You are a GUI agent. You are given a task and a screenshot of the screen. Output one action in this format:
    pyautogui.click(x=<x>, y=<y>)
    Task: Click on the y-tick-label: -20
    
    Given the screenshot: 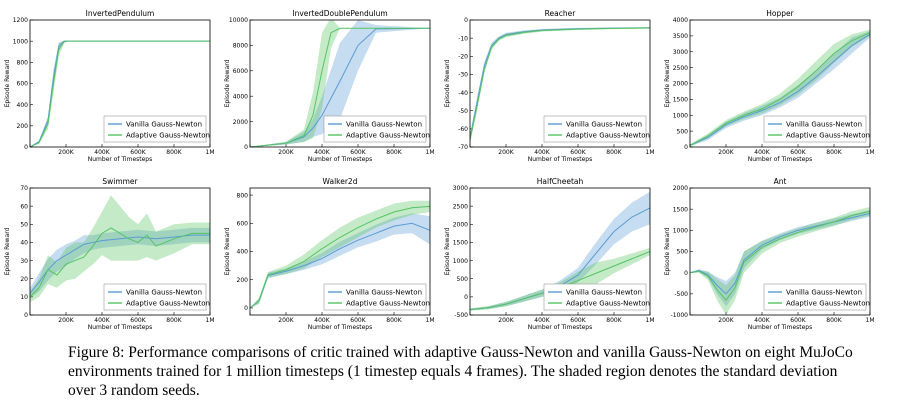 What is the action you would take?
    pyautogui.click(x=463, y=56)
    